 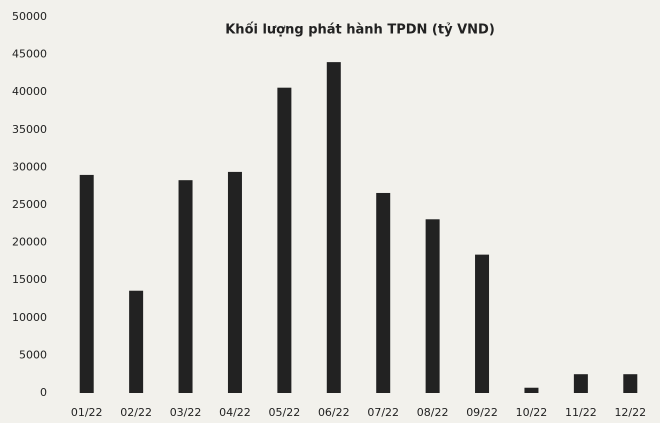 I want to click on x-tick-label: 03/22, so click(x=186, y=412).